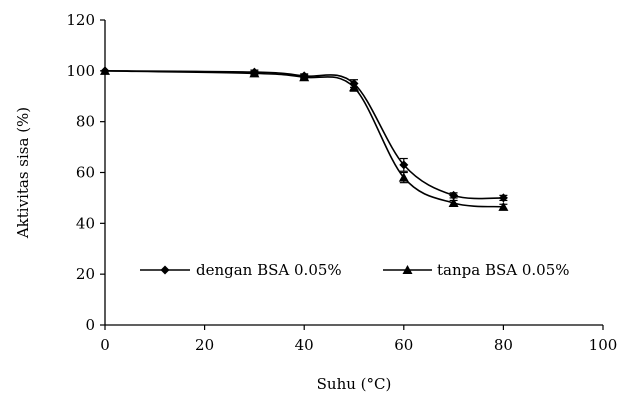 The image size is (631, 401). Describe the element at coordinates (85, 223) in the screenshot. I see `y-tick-label: 40` at that location.